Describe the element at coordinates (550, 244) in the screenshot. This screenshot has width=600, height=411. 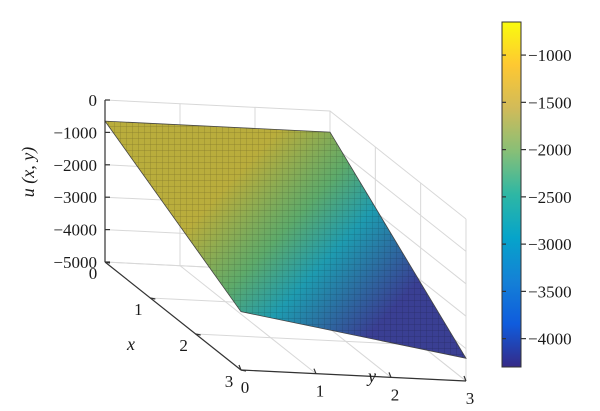
I see `colorbar-tick-label: −3000` at that location.